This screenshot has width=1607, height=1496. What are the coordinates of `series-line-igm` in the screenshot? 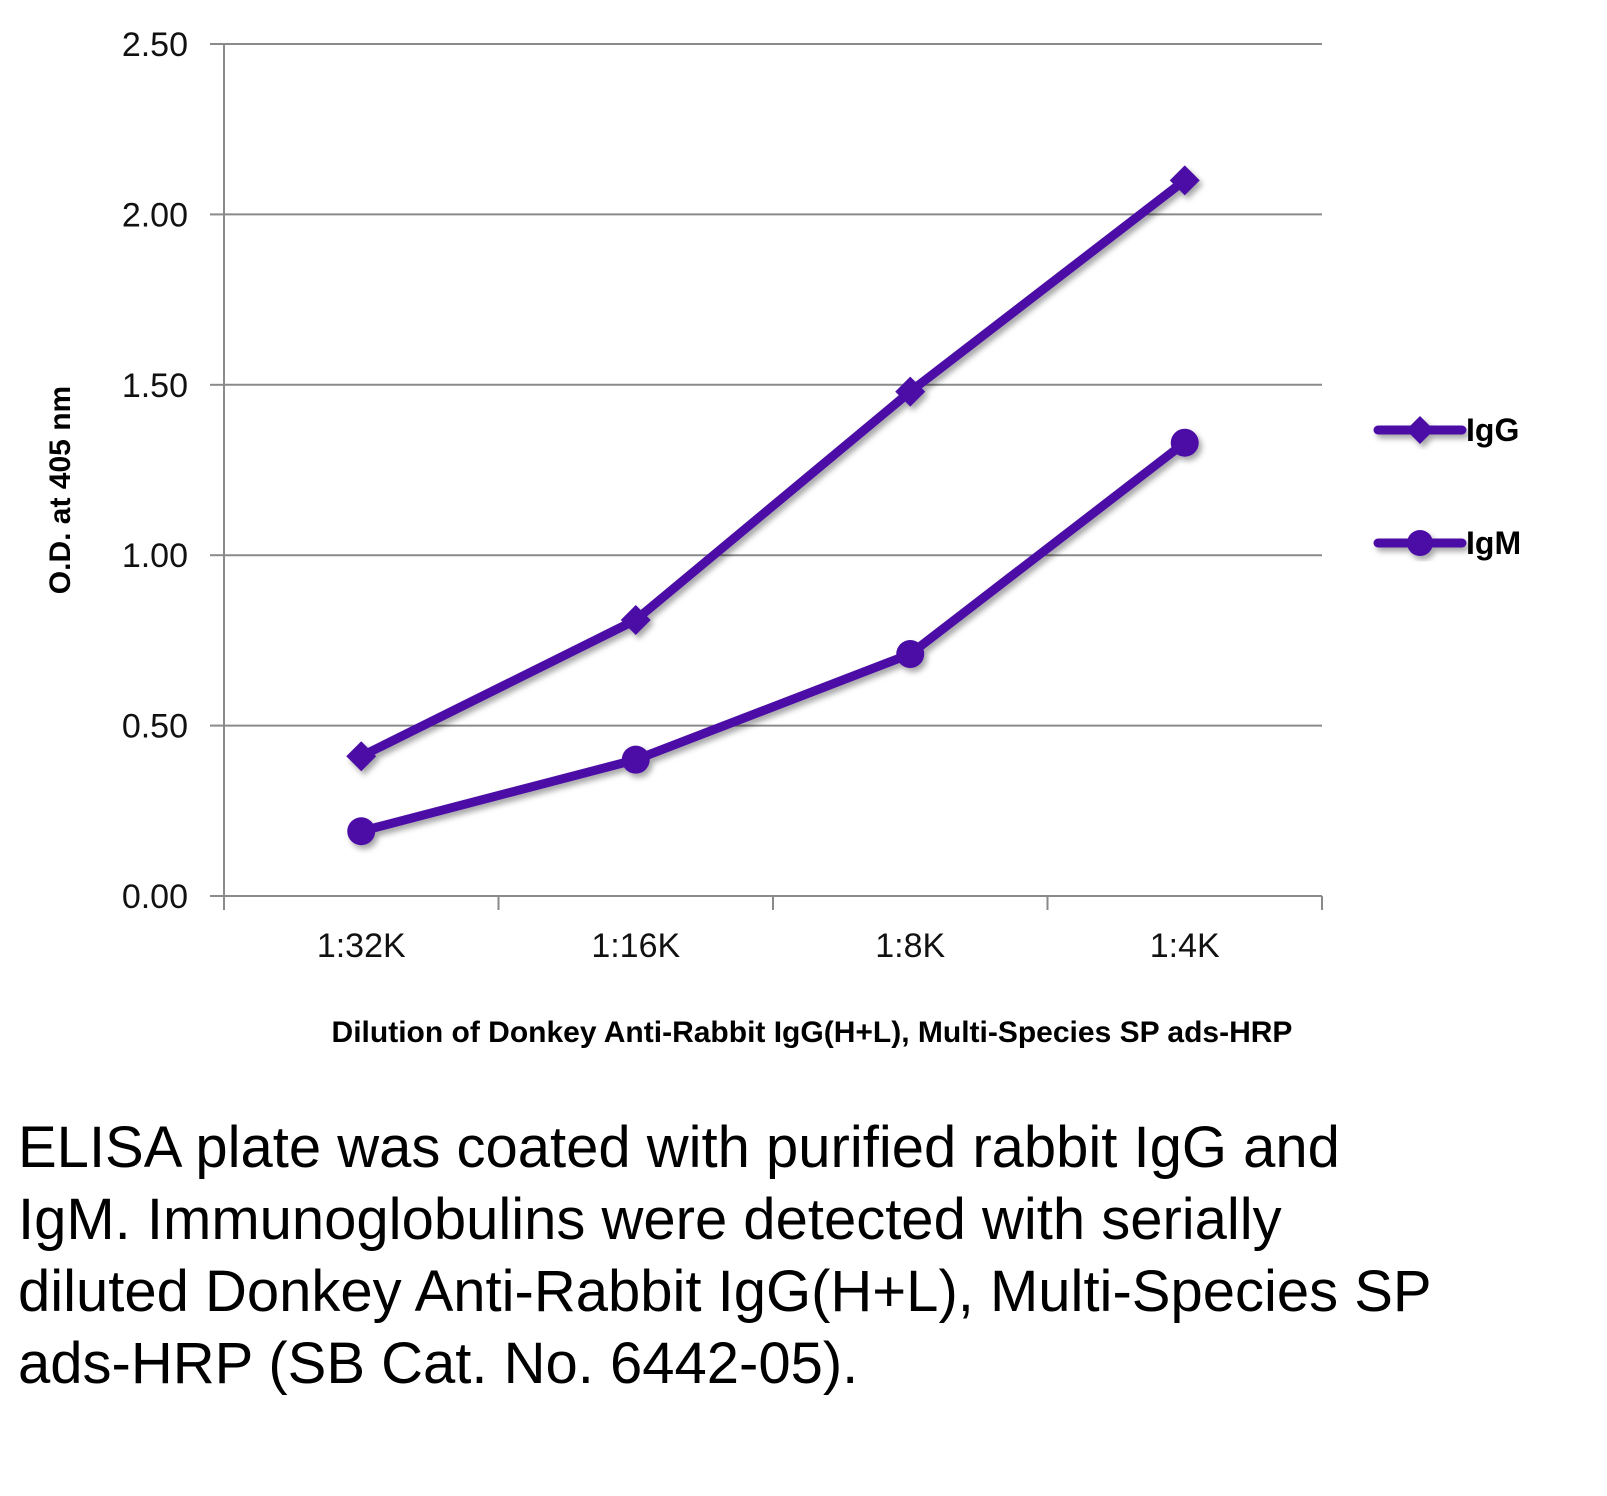 It's located at (773, 637).